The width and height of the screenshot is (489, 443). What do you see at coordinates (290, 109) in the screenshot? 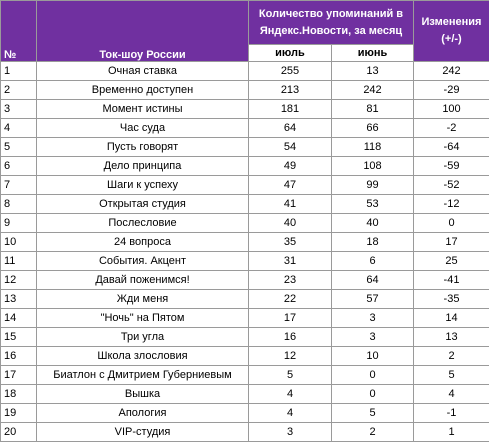
I see `july-count: 181` at bounding box center [290, 109].